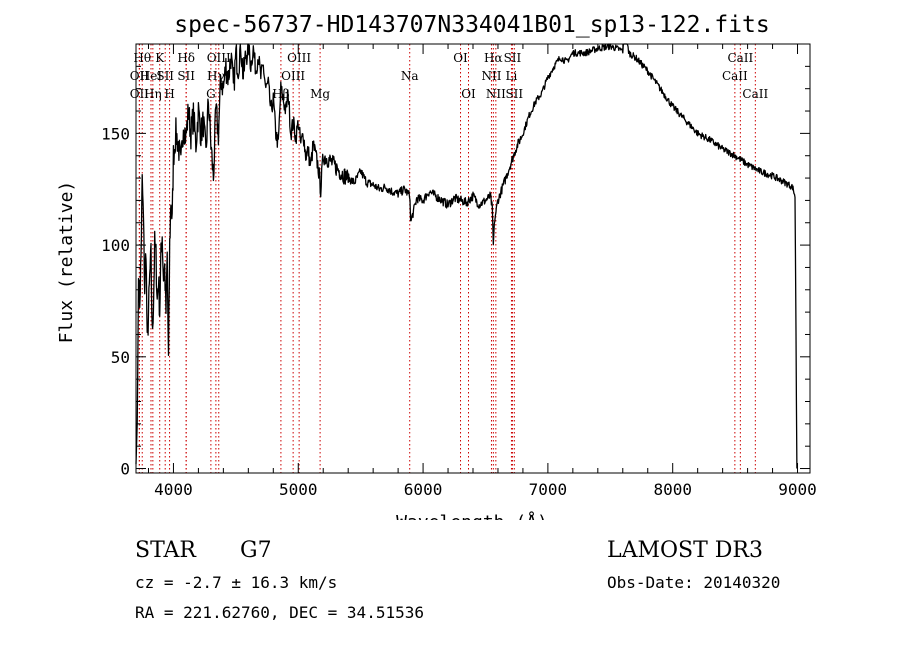 The width and height of the screenshot is (900, 649). What do you see at coordinates (211, 94) in the screenshot?
I see `line-marker-label-10: G` at bounding box center [211, 94].